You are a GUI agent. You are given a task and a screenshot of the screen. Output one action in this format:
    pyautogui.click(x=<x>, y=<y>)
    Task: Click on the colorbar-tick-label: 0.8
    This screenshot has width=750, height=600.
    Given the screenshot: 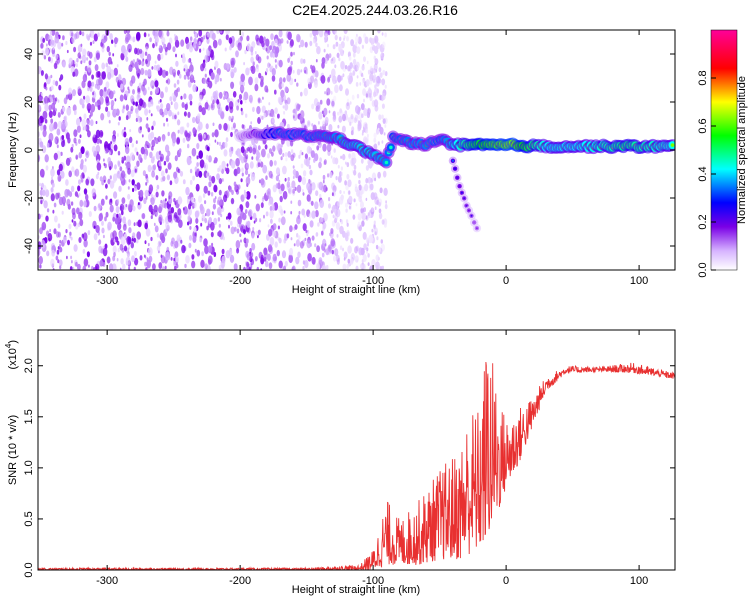 What is the action you would take?
    pyautogui.click(x=703, y=77)
    